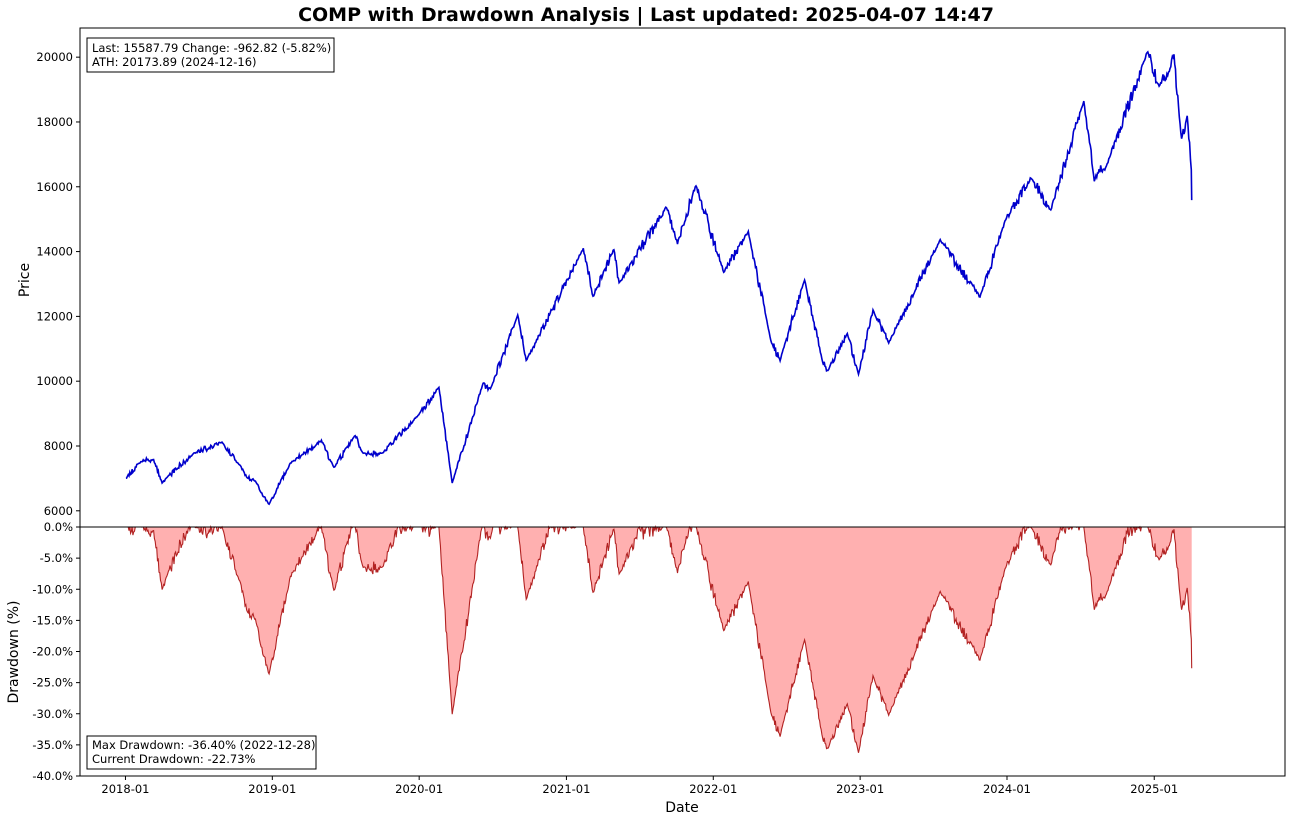 The height and width of the screenshot is (823, 1292). What do you see at coordinates (860, 789) in the screenshot?
I see `x-tick-label: 2023-01` at bounding box center [860, 789].